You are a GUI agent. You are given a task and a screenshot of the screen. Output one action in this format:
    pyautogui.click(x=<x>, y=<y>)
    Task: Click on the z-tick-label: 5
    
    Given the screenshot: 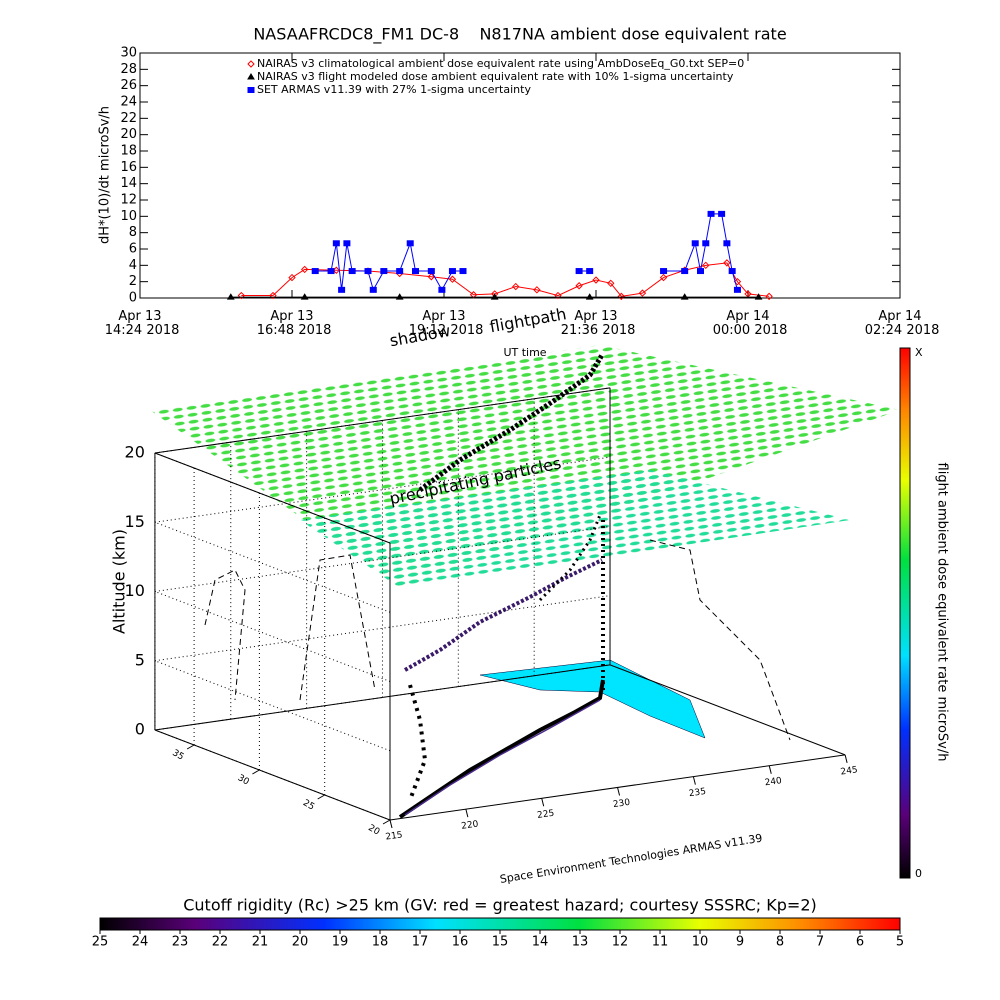 What is the action you would take?
    pyautogui.click(x=140, y=659)
    